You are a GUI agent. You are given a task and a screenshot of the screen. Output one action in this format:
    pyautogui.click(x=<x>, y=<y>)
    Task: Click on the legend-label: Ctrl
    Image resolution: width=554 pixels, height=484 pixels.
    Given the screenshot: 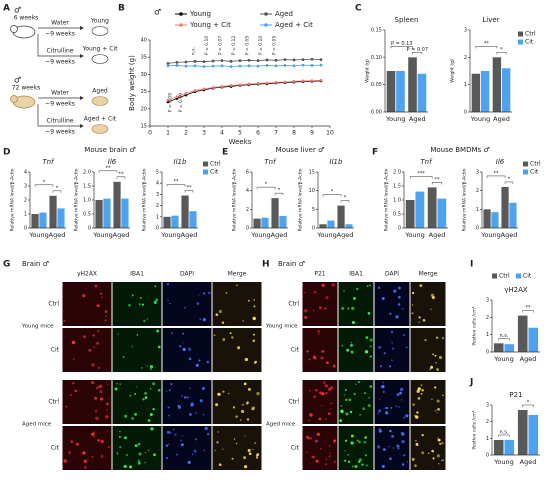 What is the action you would take?
    pyautogui.click(x=215, y=164)
    